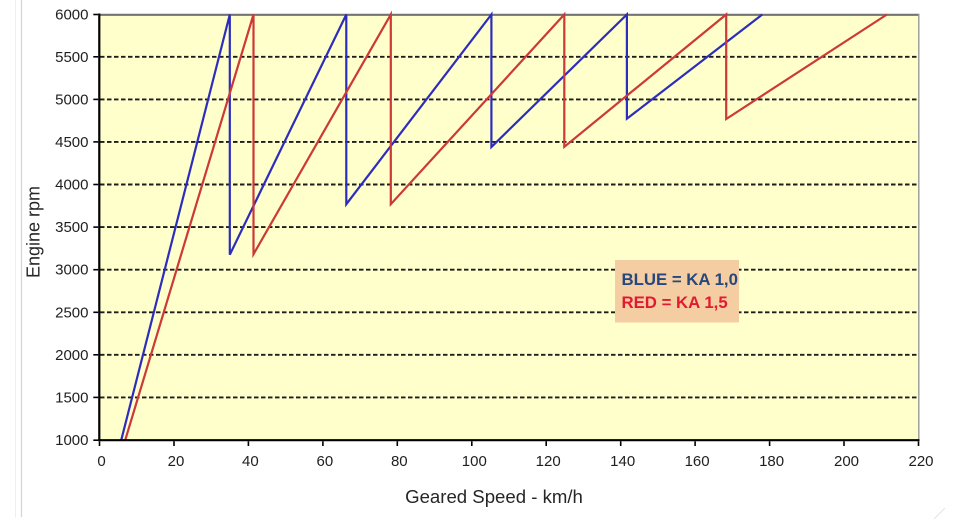 This screenshot has width=960, height=525. What do you see at coordinates (34, 232) in the screenshot?
I see `svg-text: Engine rpm` at bounding box center [34, 232].